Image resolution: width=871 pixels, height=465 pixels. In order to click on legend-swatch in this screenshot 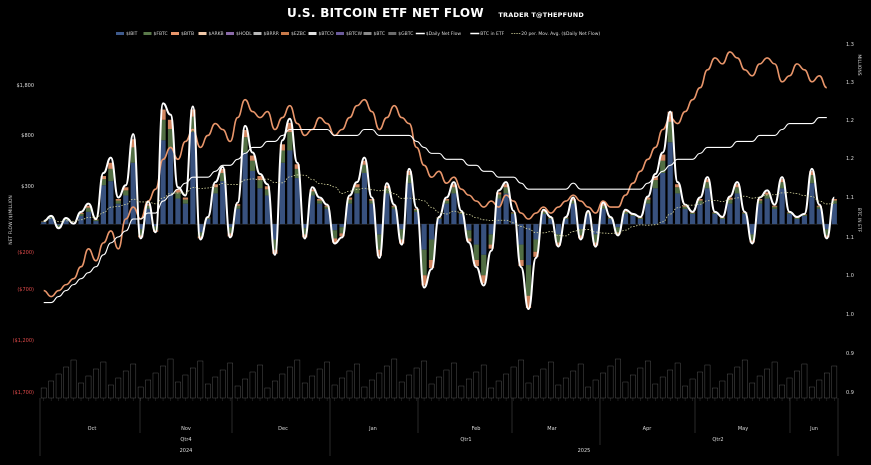, I will do `click(312, 33)`.